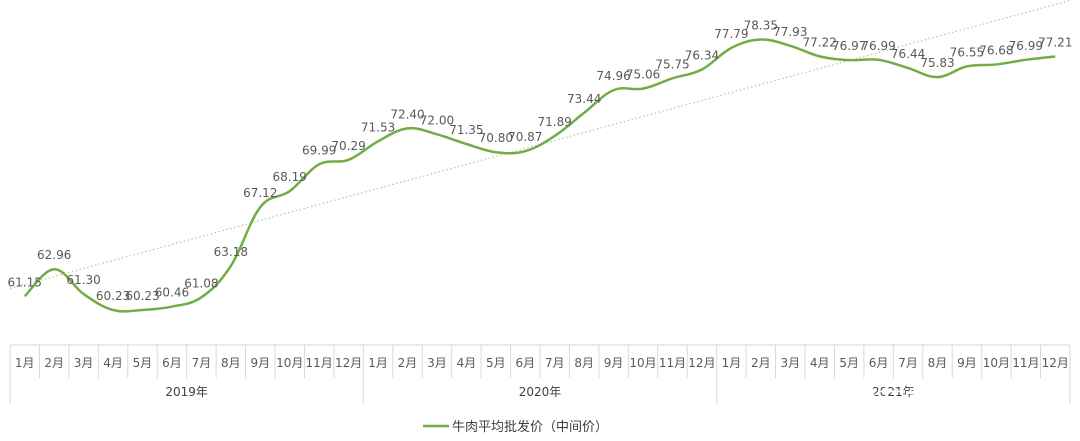  What do you see at coordinates (996, 50) in the screenshot?
I see `data-label: 76.68` at bounding box center [996, 50].